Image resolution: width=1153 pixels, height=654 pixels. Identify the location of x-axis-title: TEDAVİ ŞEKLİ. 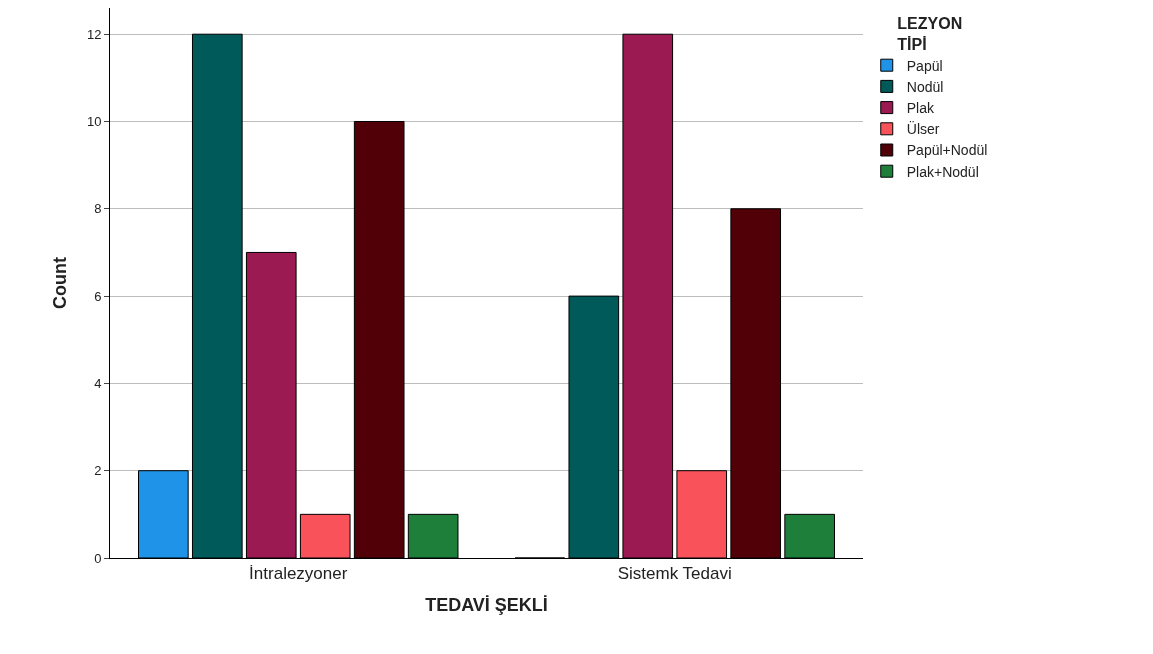
(486, 604).